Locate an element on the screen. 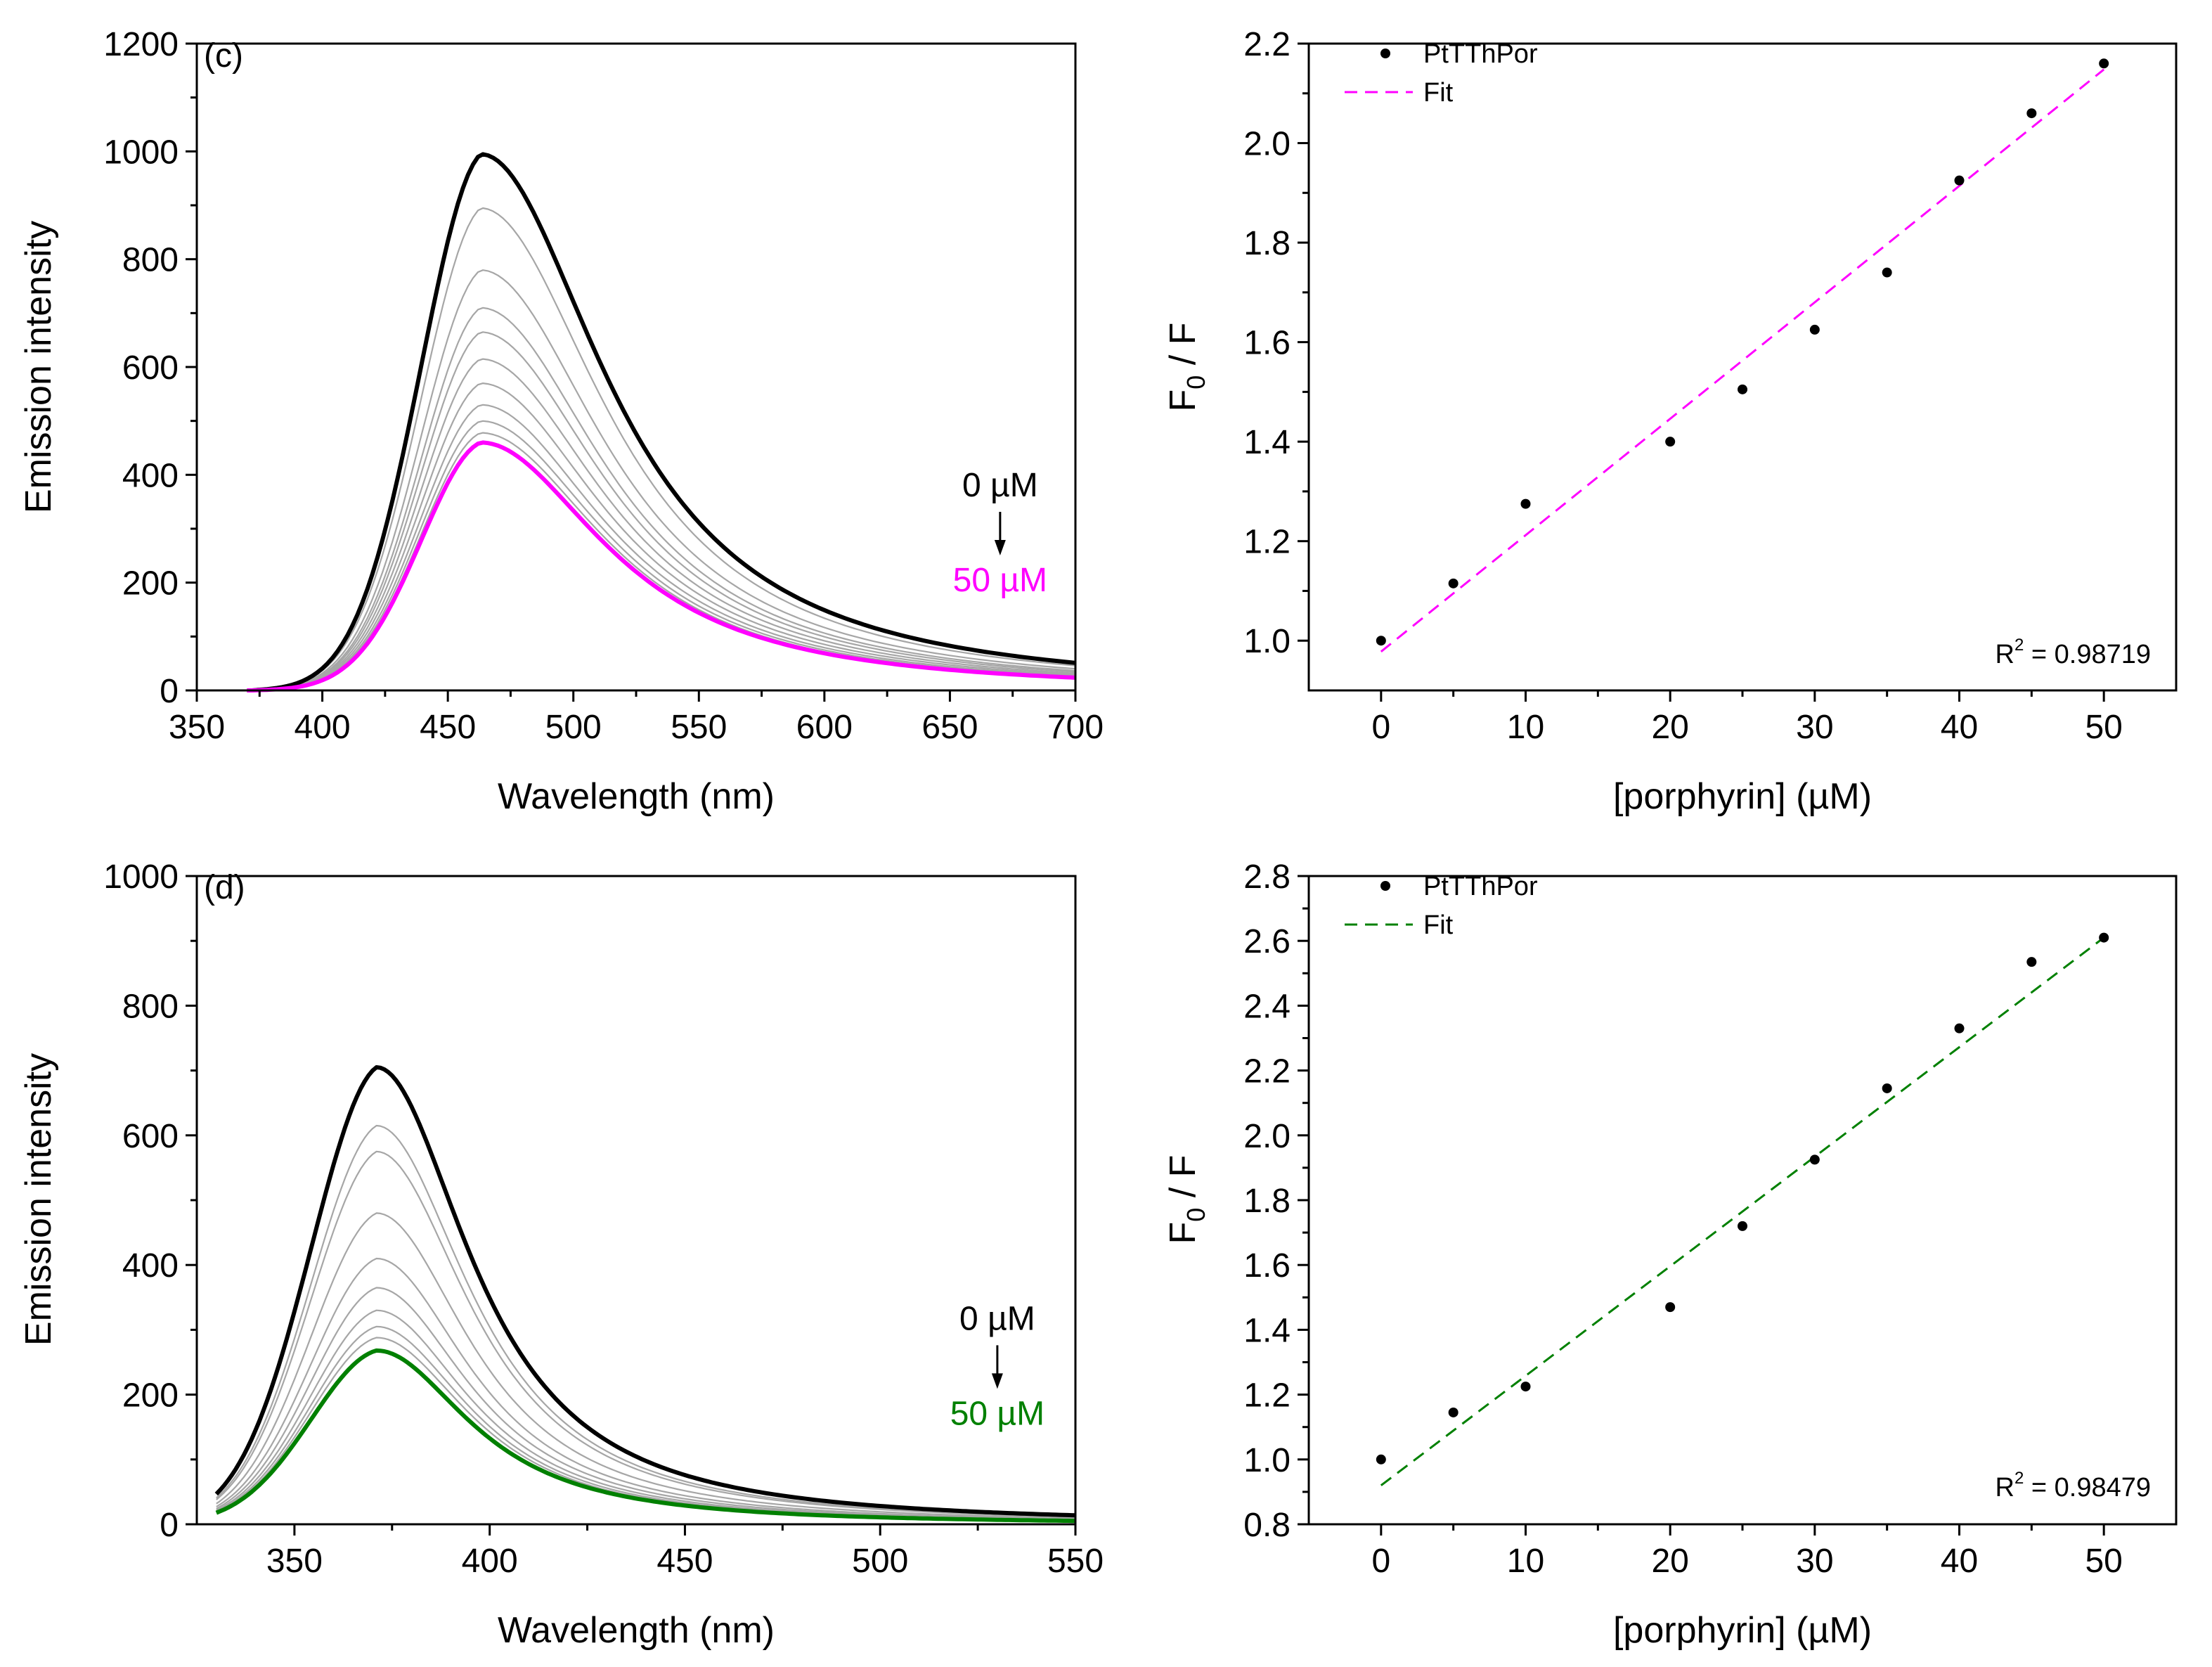 The image size is (2212, 1667). y-tick-label: 2.4 is located at coordinates (1267, 1006).